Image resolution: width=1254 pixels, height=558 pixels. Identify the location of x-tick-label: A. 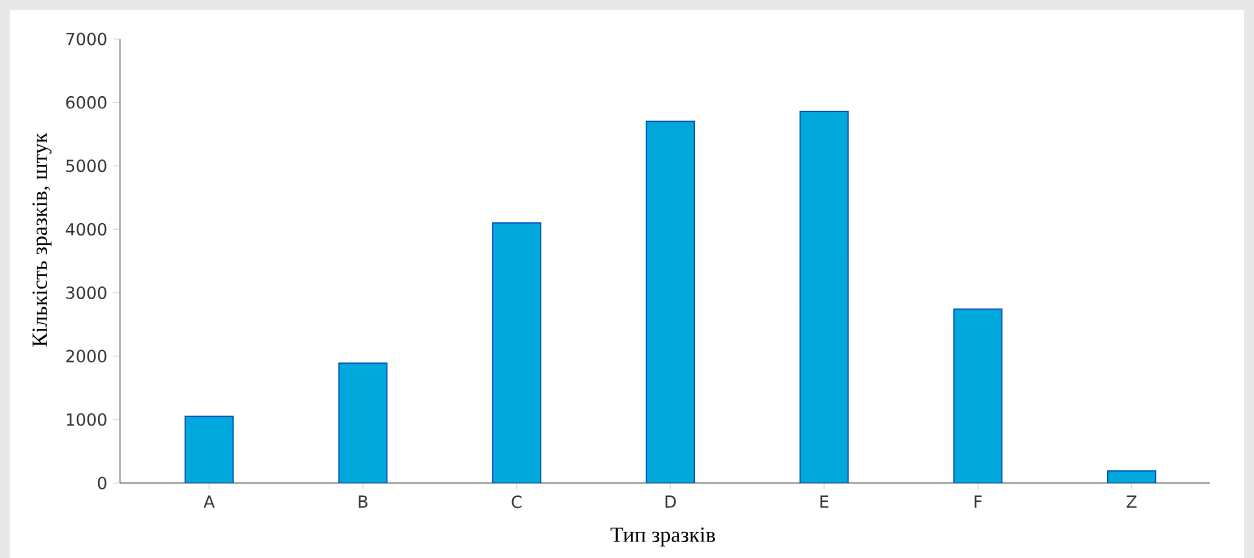
(209, 501).